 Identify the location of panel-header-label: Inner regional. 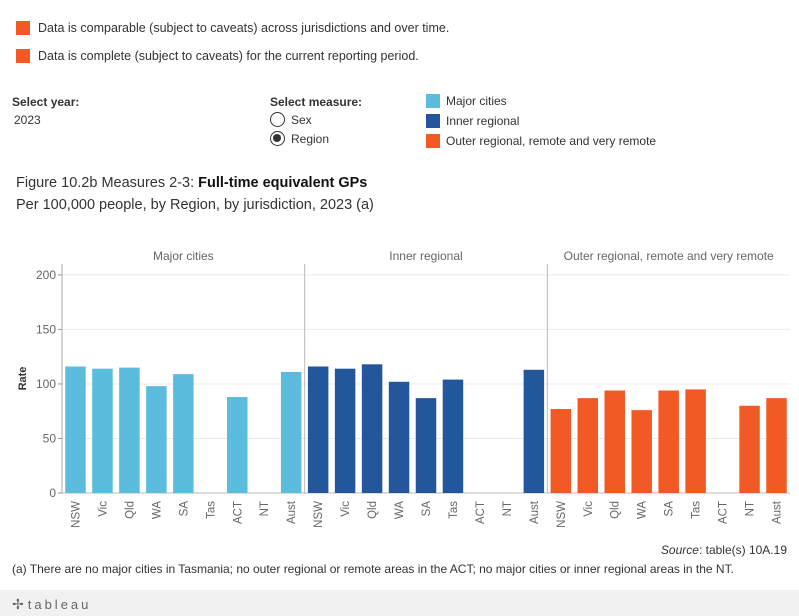
(425, 256).